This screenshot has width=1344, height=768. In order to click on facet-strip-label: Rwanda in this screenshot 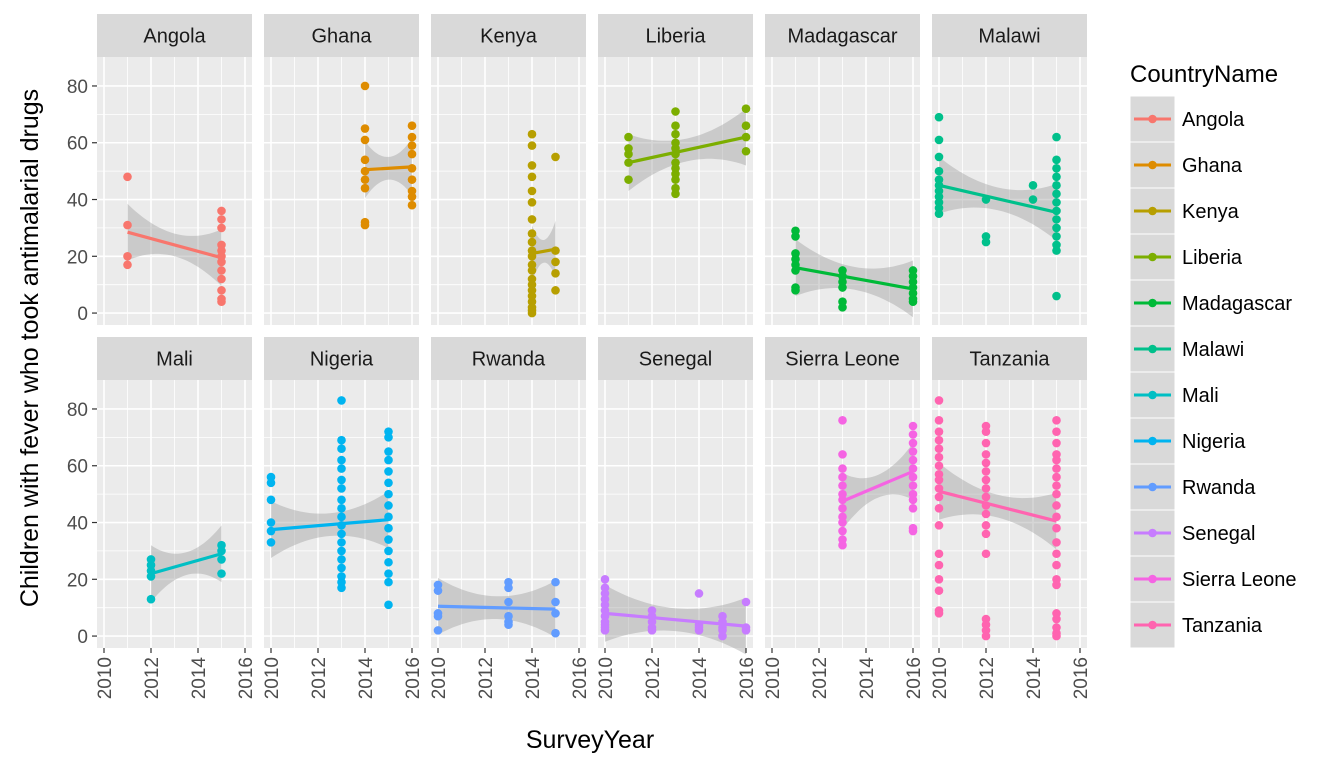, I will do `click(509, 360)`.